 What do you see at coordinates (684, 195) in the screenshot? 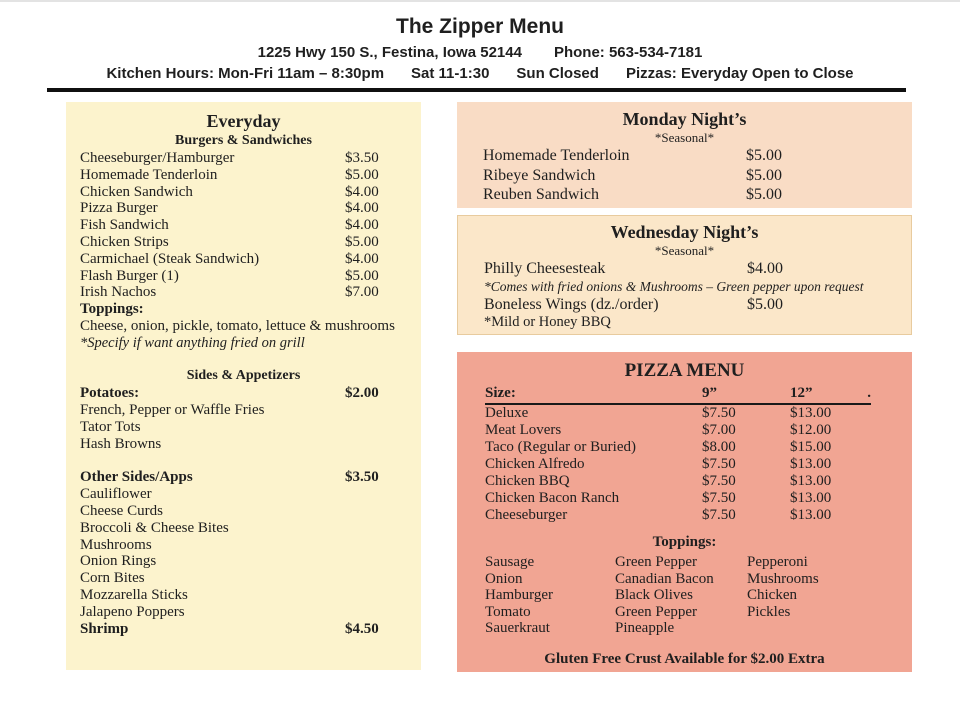
I see `menu-item-row: Reuben Sandwich $5.00` at bounding box center [684, 195].